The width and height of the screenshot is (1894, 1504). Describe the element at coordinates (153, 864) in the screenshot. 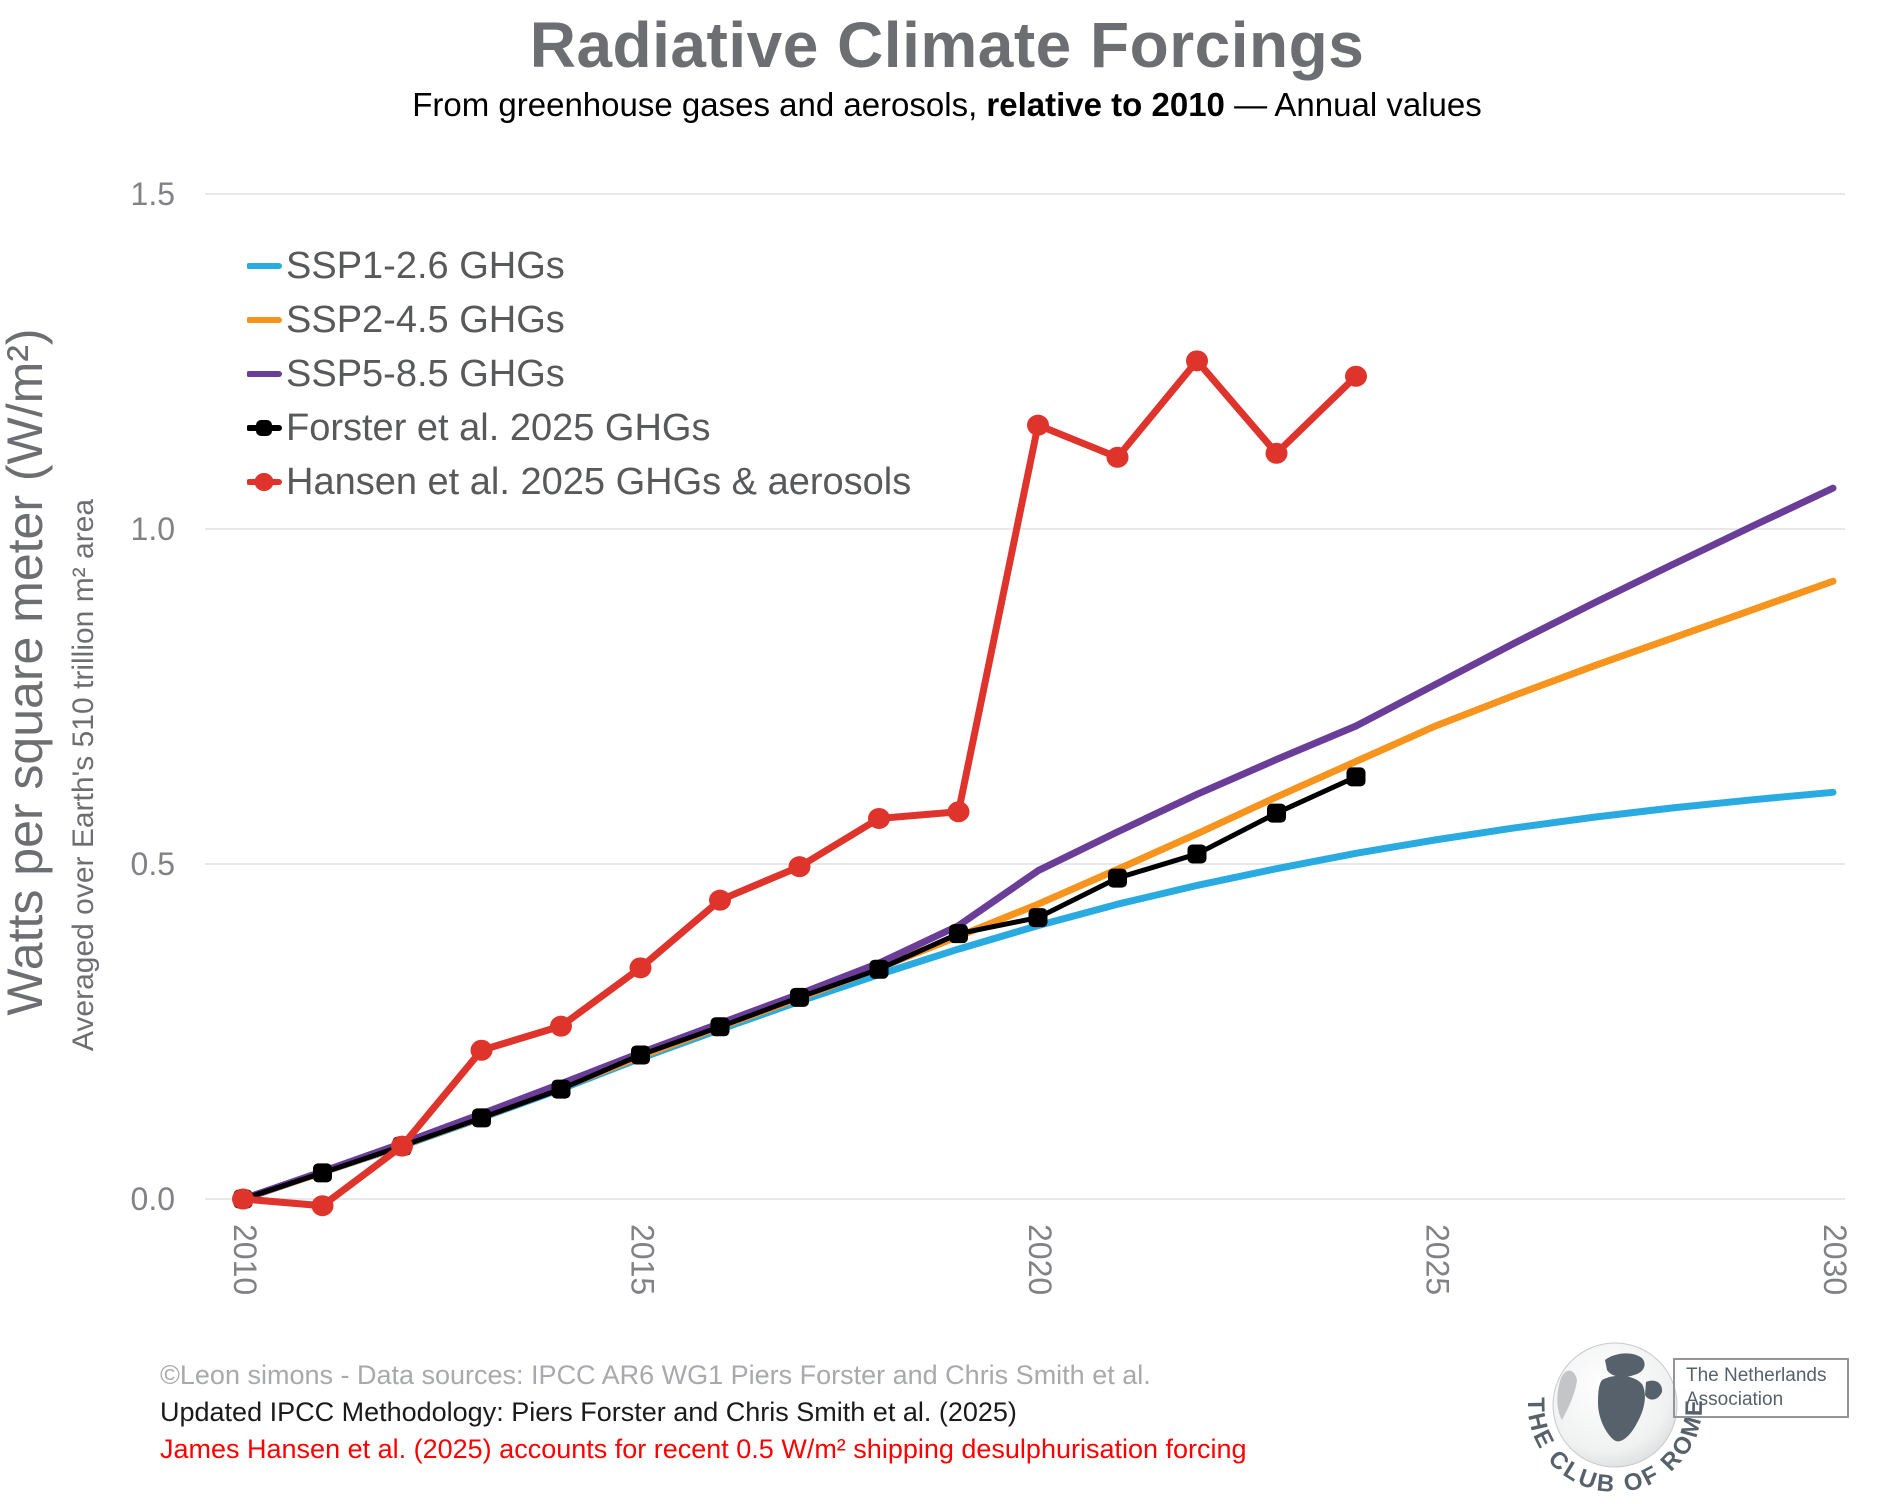

I see `y-tick-label: 0.5` at that location.